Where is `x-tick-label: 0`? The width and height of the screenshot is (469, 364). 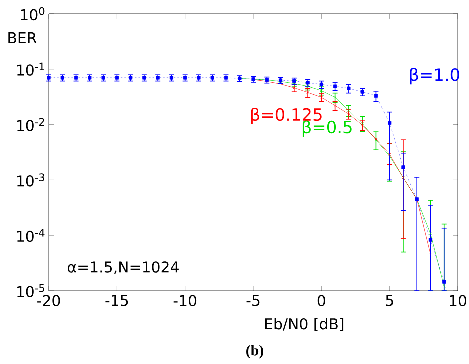 x-tick-label: 0 is located at coordinates (322, 300).